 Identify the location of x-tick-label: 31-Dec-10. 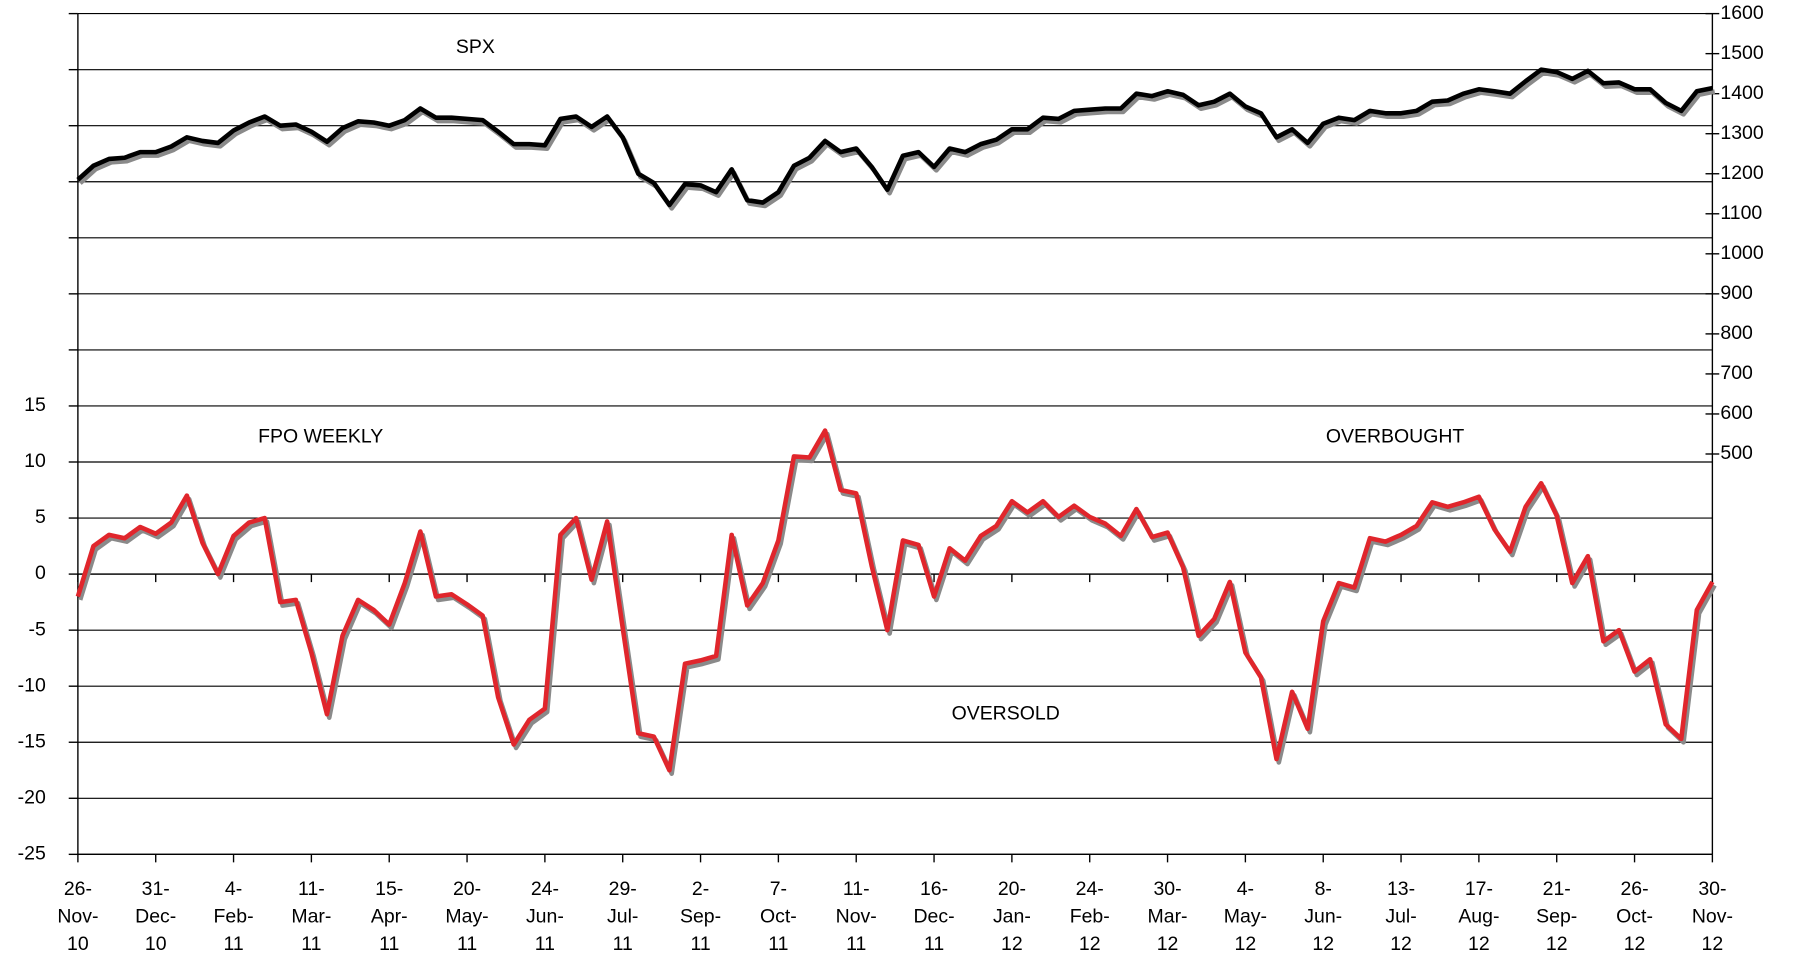
(155, 916).